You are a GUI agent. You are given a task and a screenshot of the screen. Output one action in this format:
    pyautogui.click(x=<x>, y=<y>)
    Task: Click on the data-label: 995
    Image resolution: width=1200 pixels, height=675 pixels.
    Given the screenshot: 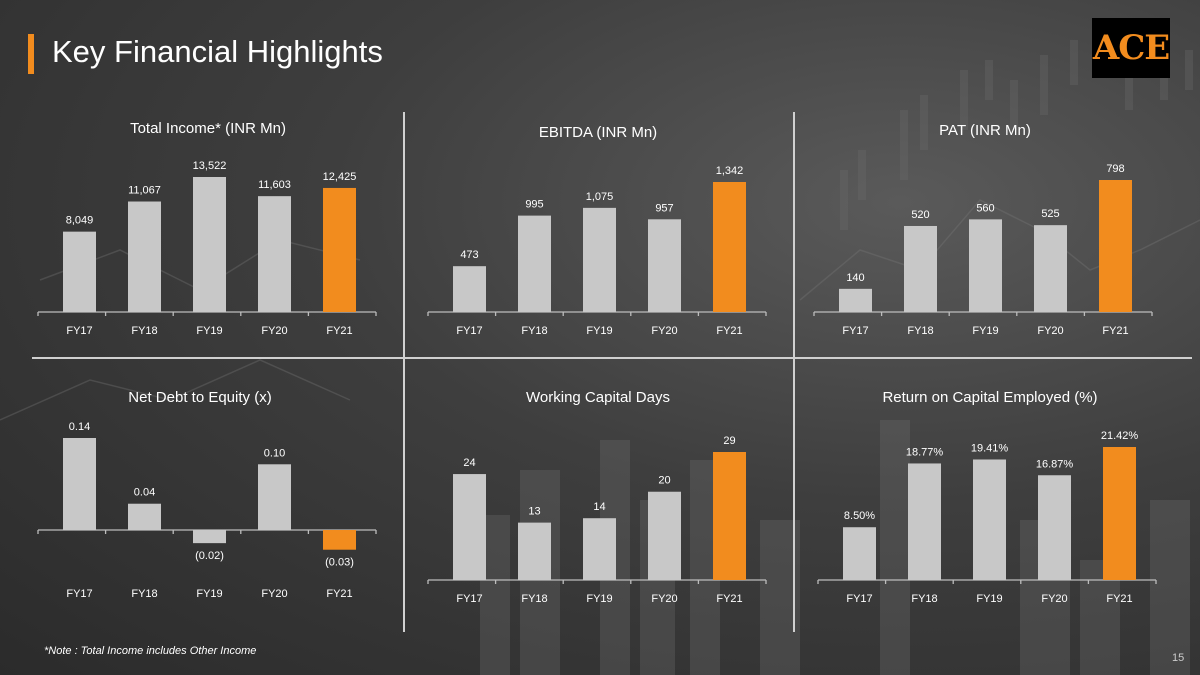 What is the action you would take?
    pyautogui.click(x=534, y=205)
    